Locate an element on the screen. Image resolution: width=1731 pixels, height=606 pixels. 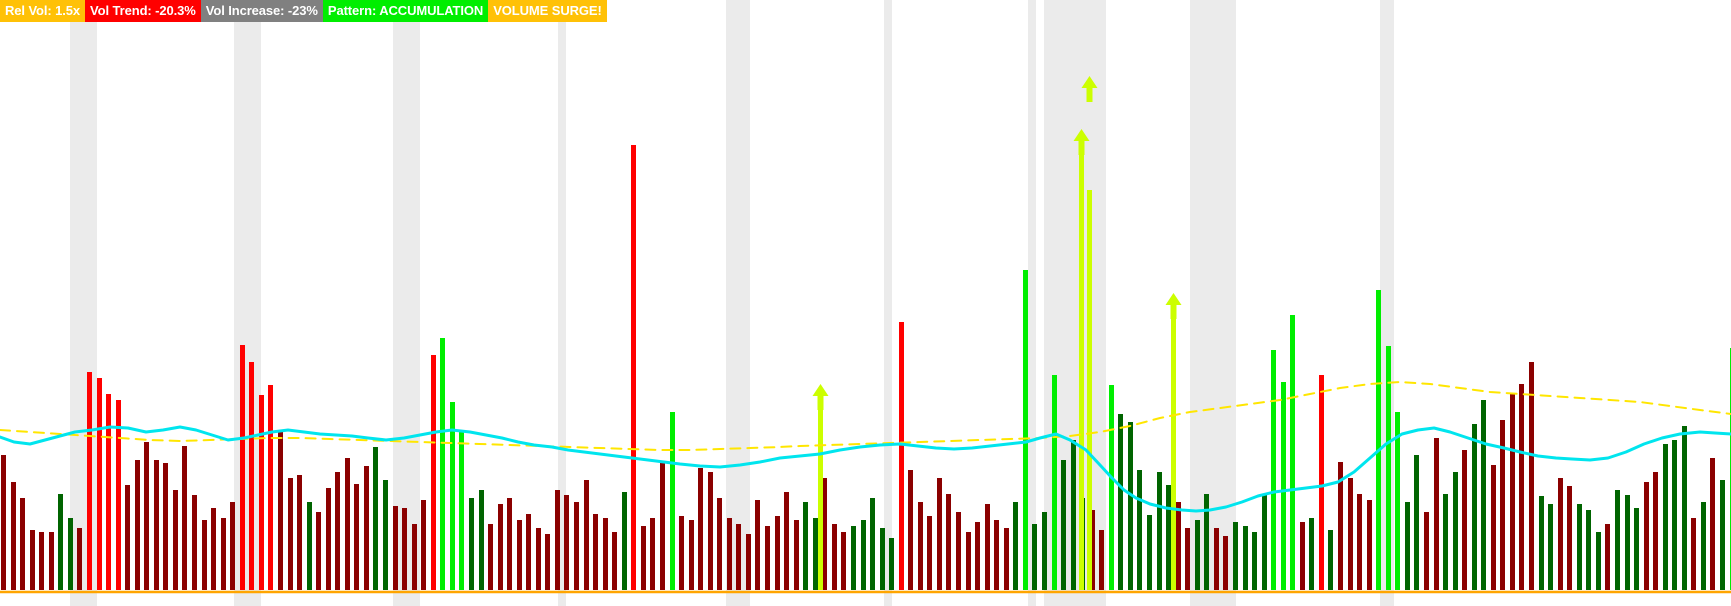
vol-trend-badge: Vol Trend: -20.3% is located at coordinates (143, 11).